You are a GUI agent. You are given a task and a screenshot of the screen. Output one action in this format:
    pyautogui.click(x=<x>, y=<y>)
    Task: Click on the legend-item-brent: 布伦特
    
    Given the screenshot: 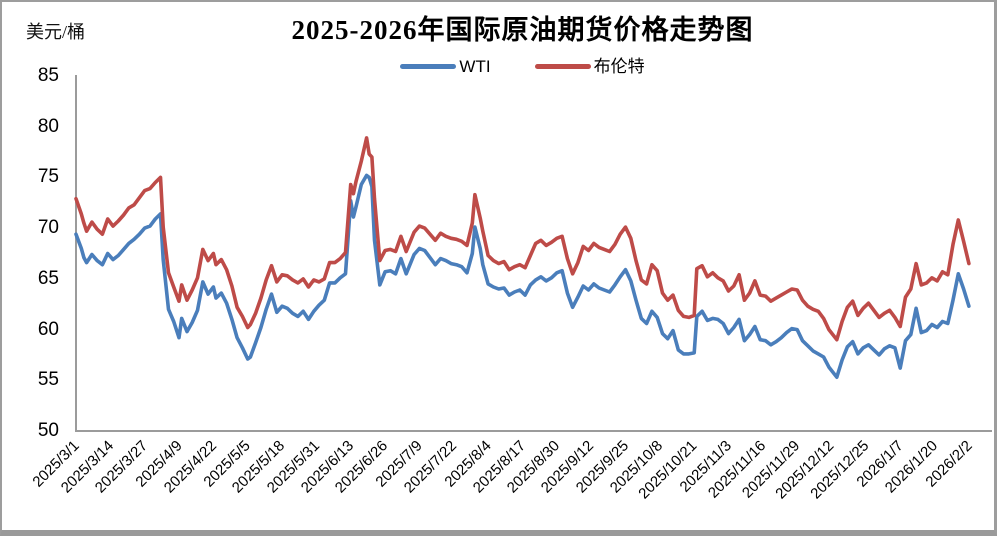 What is the action you would take?
    pyautogui.click(x=589, y=66)
    